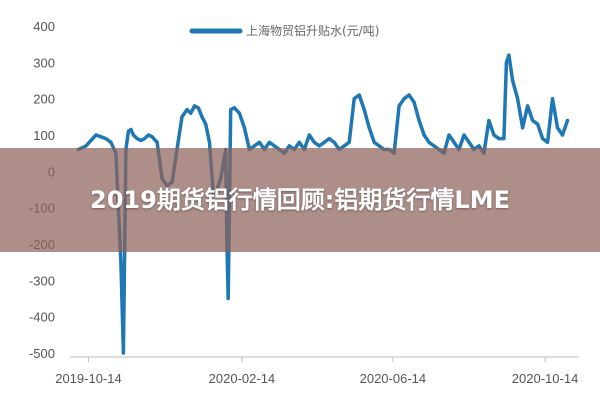 This screenshot has height=400, width=600. I want to click on x-tick-label: 2020-06-14, so click(393, 378).